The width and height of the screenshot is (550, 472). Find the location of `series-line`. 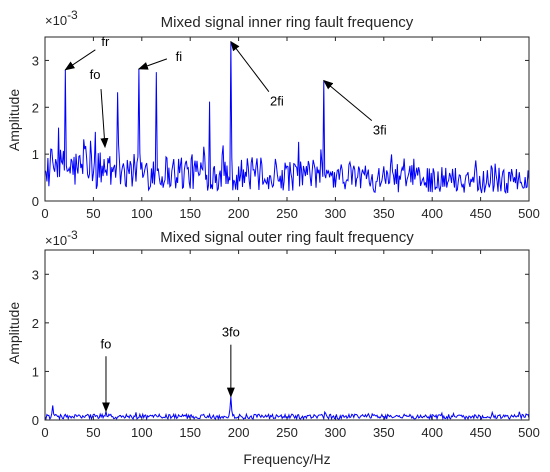

series-line is located at coordinates (287, 408).